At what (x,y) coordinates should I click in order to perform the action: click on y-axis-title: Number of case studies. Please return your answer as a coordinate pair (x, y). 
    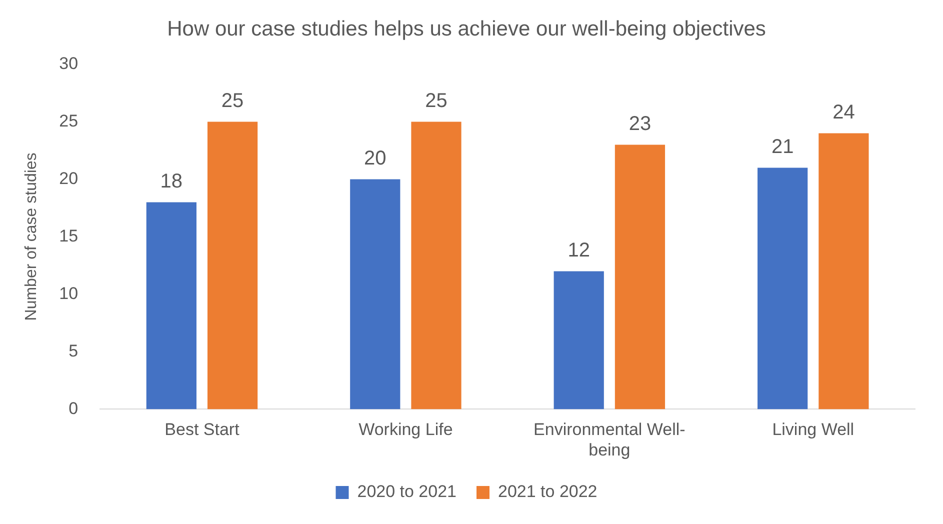
    Looking at the image, I should click on (31, 236).